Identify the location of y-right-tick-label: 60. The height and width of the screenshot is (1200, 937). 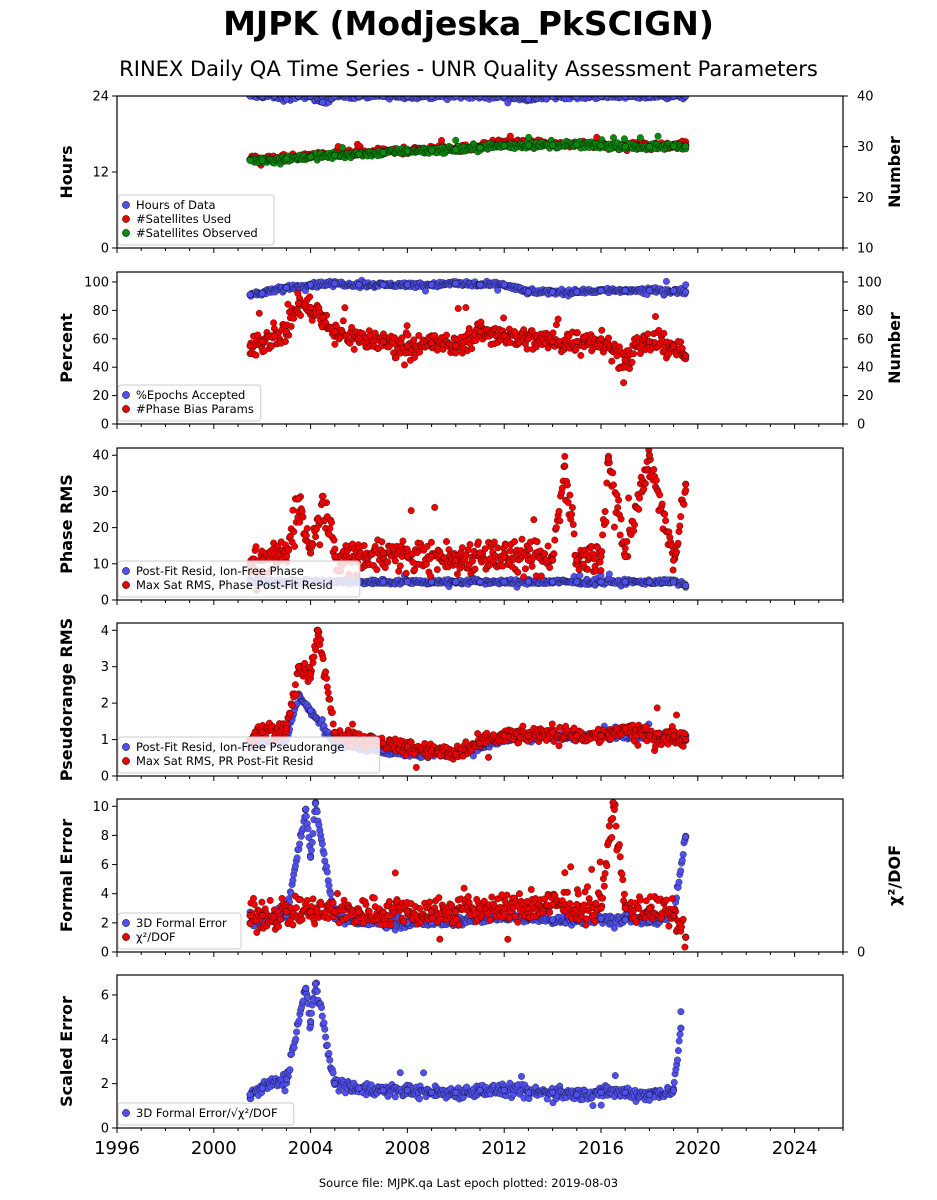
(865, 339).